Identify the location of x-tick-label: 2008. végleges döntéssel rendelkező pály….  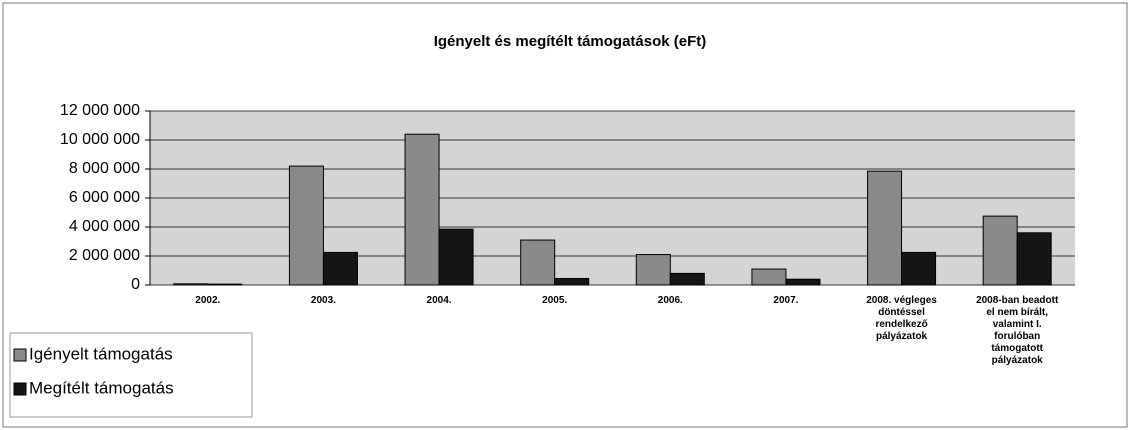
(901, 318).